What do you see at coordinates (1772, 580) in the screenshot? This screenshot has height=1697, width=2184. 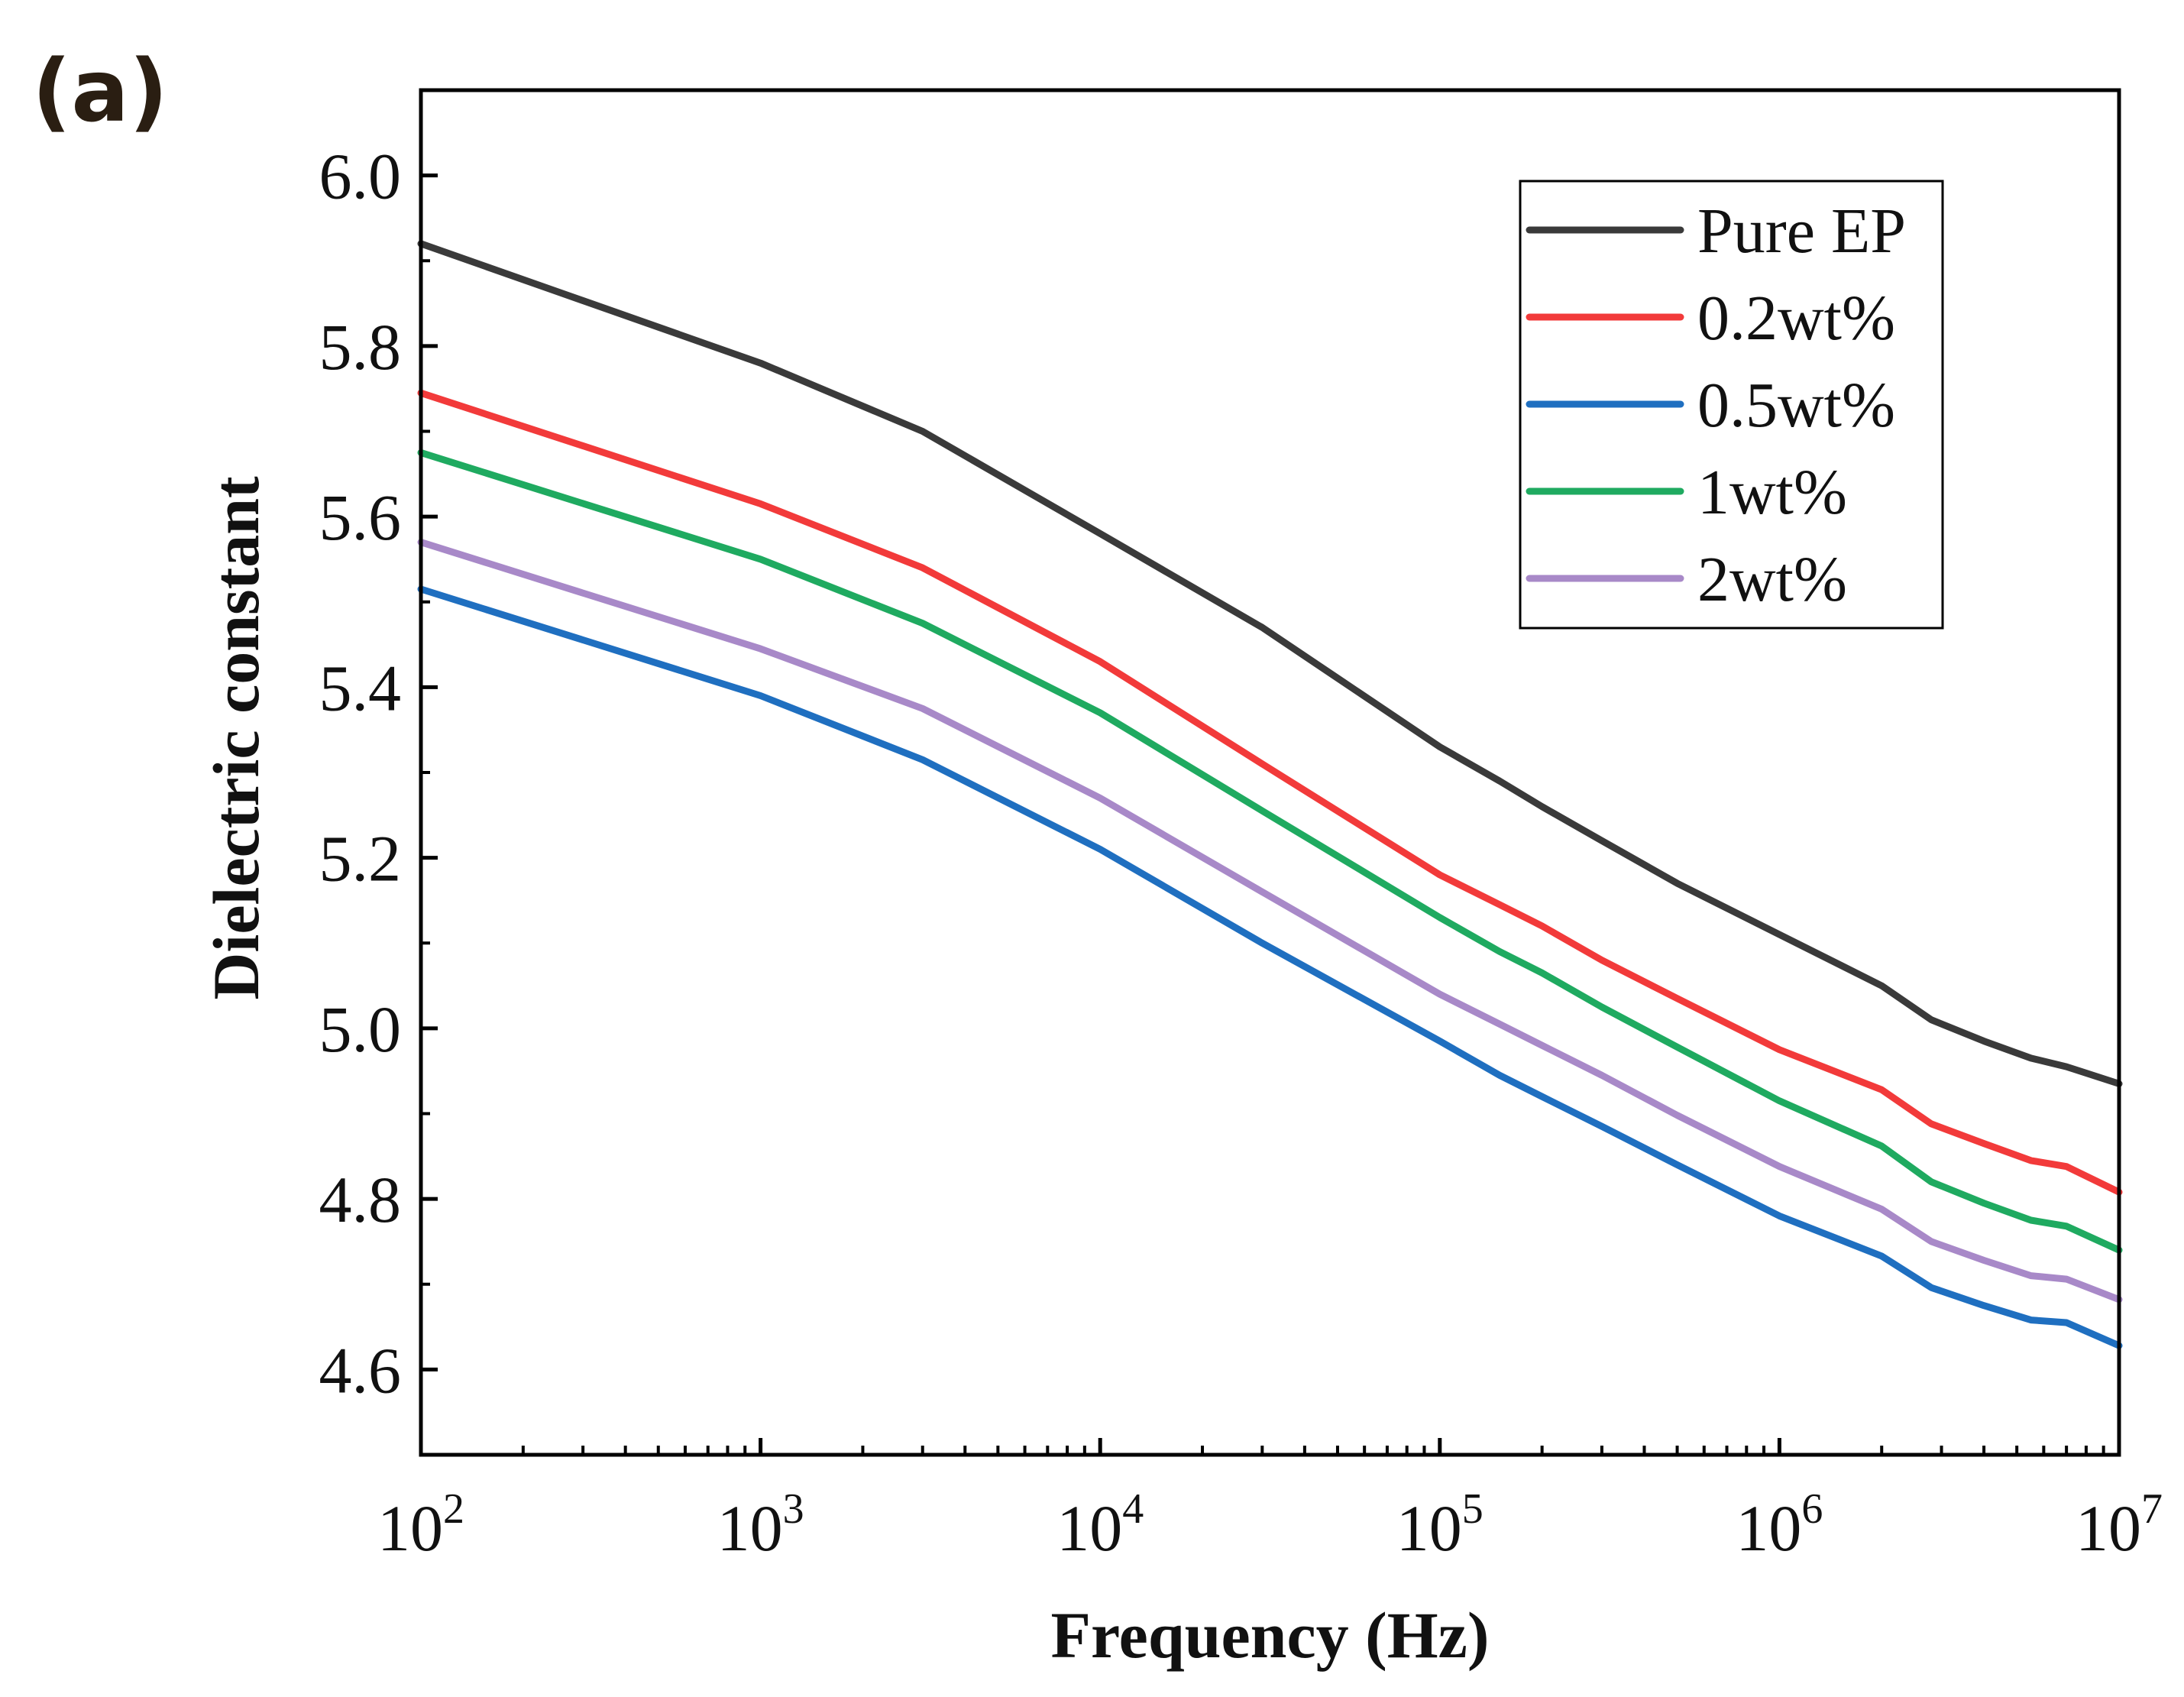 I see `legend-label-4: 2wt%` at bounding box center [1772, 580].